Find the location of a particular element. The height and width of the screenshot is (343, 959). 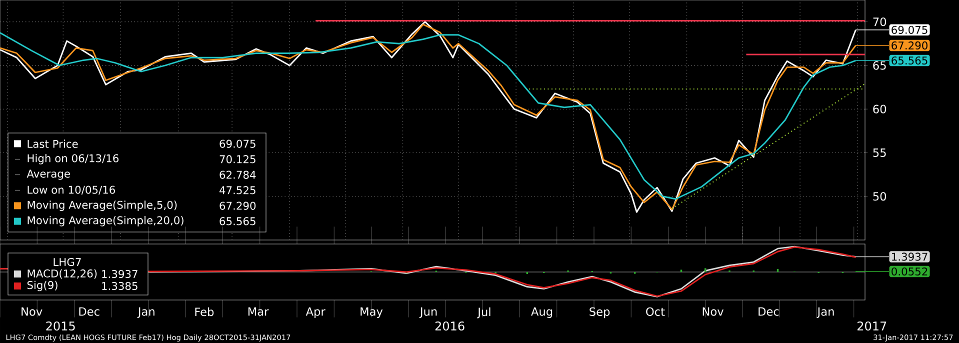

x-tick-label: Oct is located at coordinates (655, 311).